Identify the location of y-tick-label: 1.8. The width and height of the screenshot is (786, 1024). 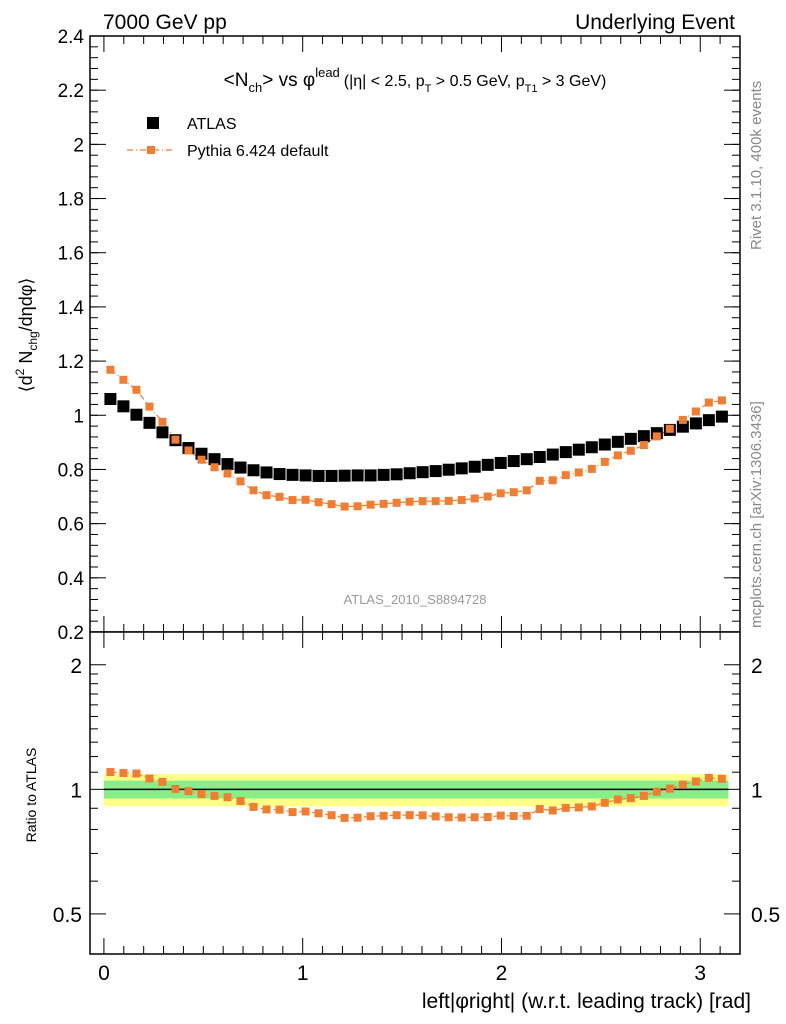
(71, 200).